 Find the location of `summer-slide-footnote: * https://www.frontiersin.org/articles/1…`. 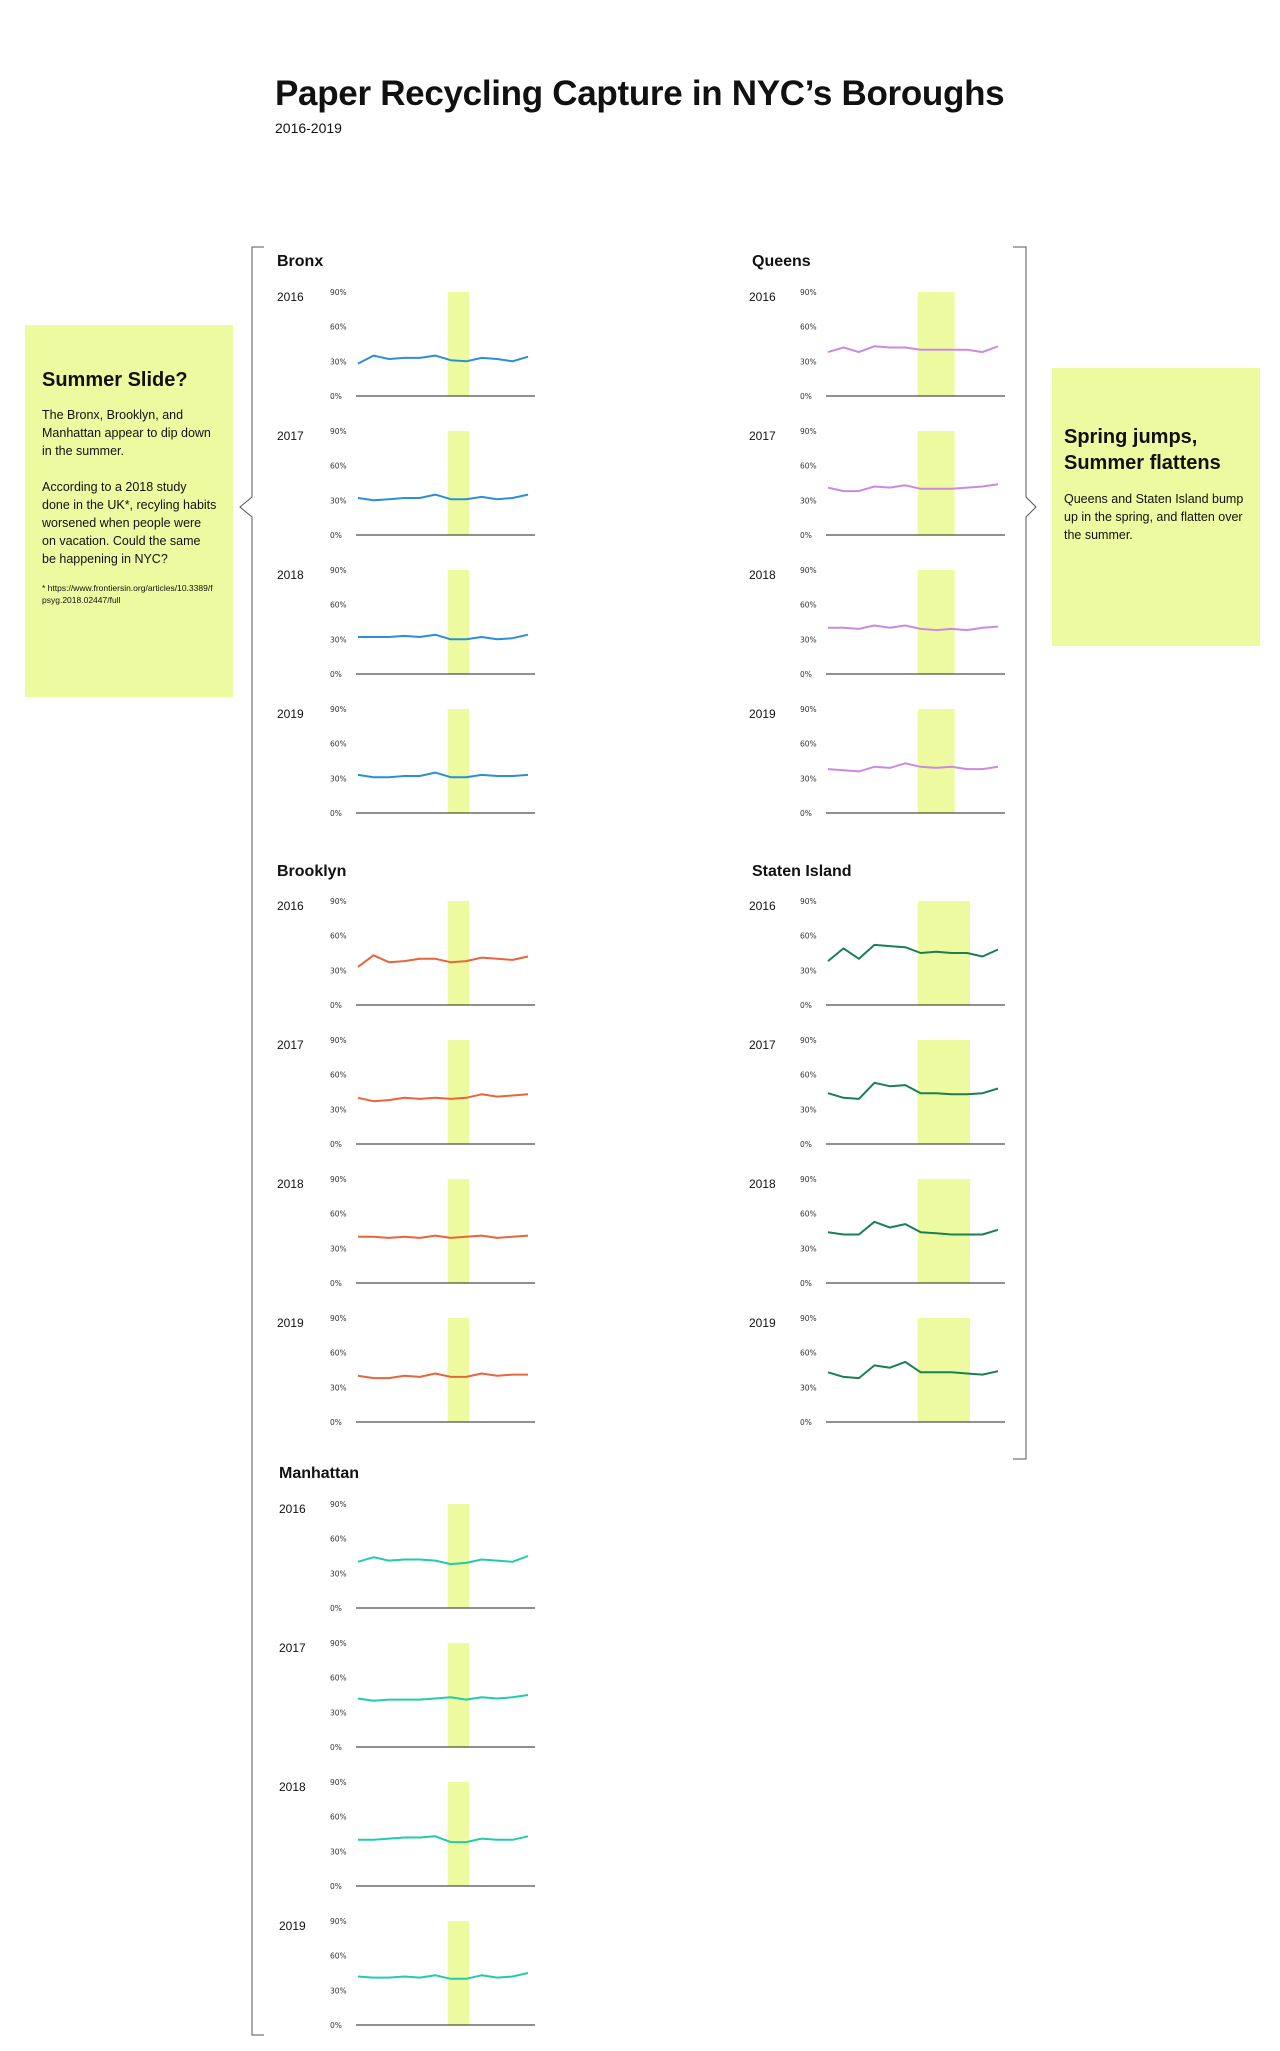

summer-slide-footnote: * https://www.frontiersin.org/articles/1… is located at coordinates (127, 594).